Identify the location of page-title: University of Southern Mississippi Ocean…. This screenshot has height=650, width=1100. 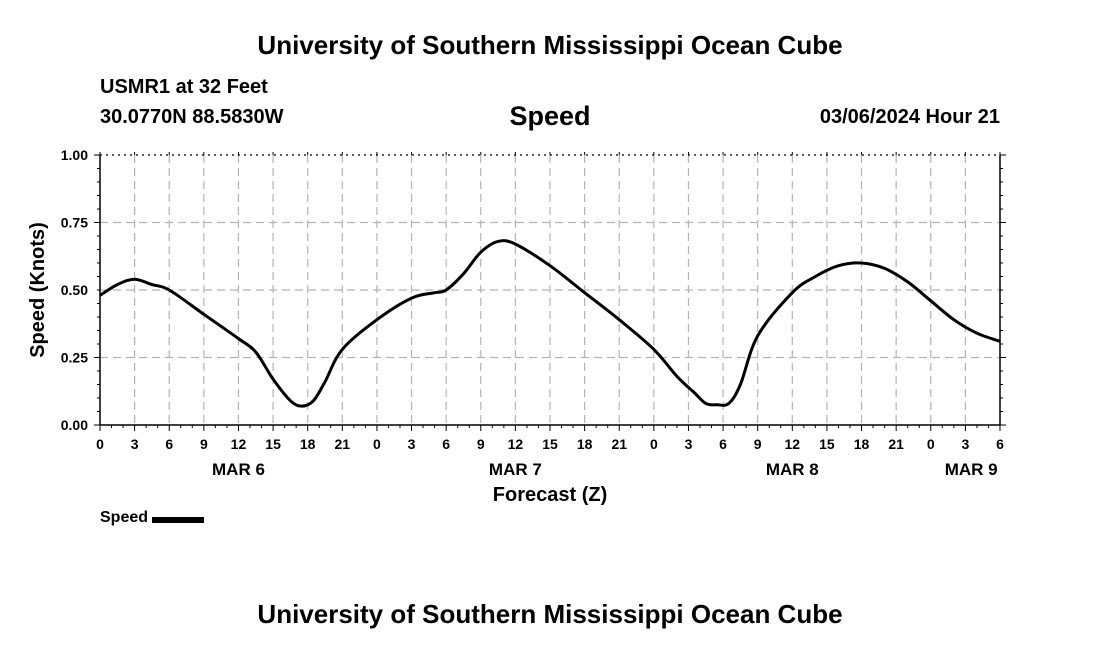
(550, 45).